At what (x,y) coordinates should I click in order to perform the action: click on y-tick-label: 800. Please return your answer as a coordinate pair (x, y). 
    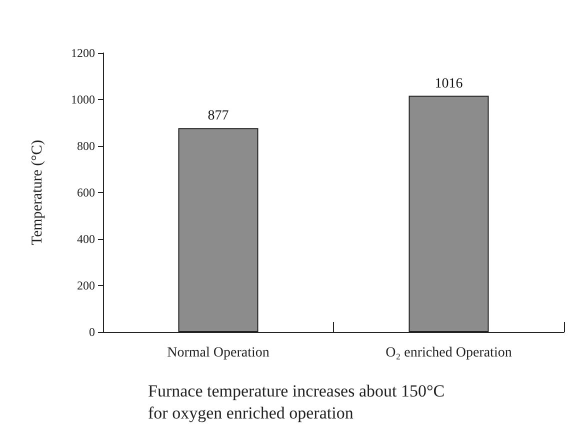
    Looking at the image, I should click on (86, 146).